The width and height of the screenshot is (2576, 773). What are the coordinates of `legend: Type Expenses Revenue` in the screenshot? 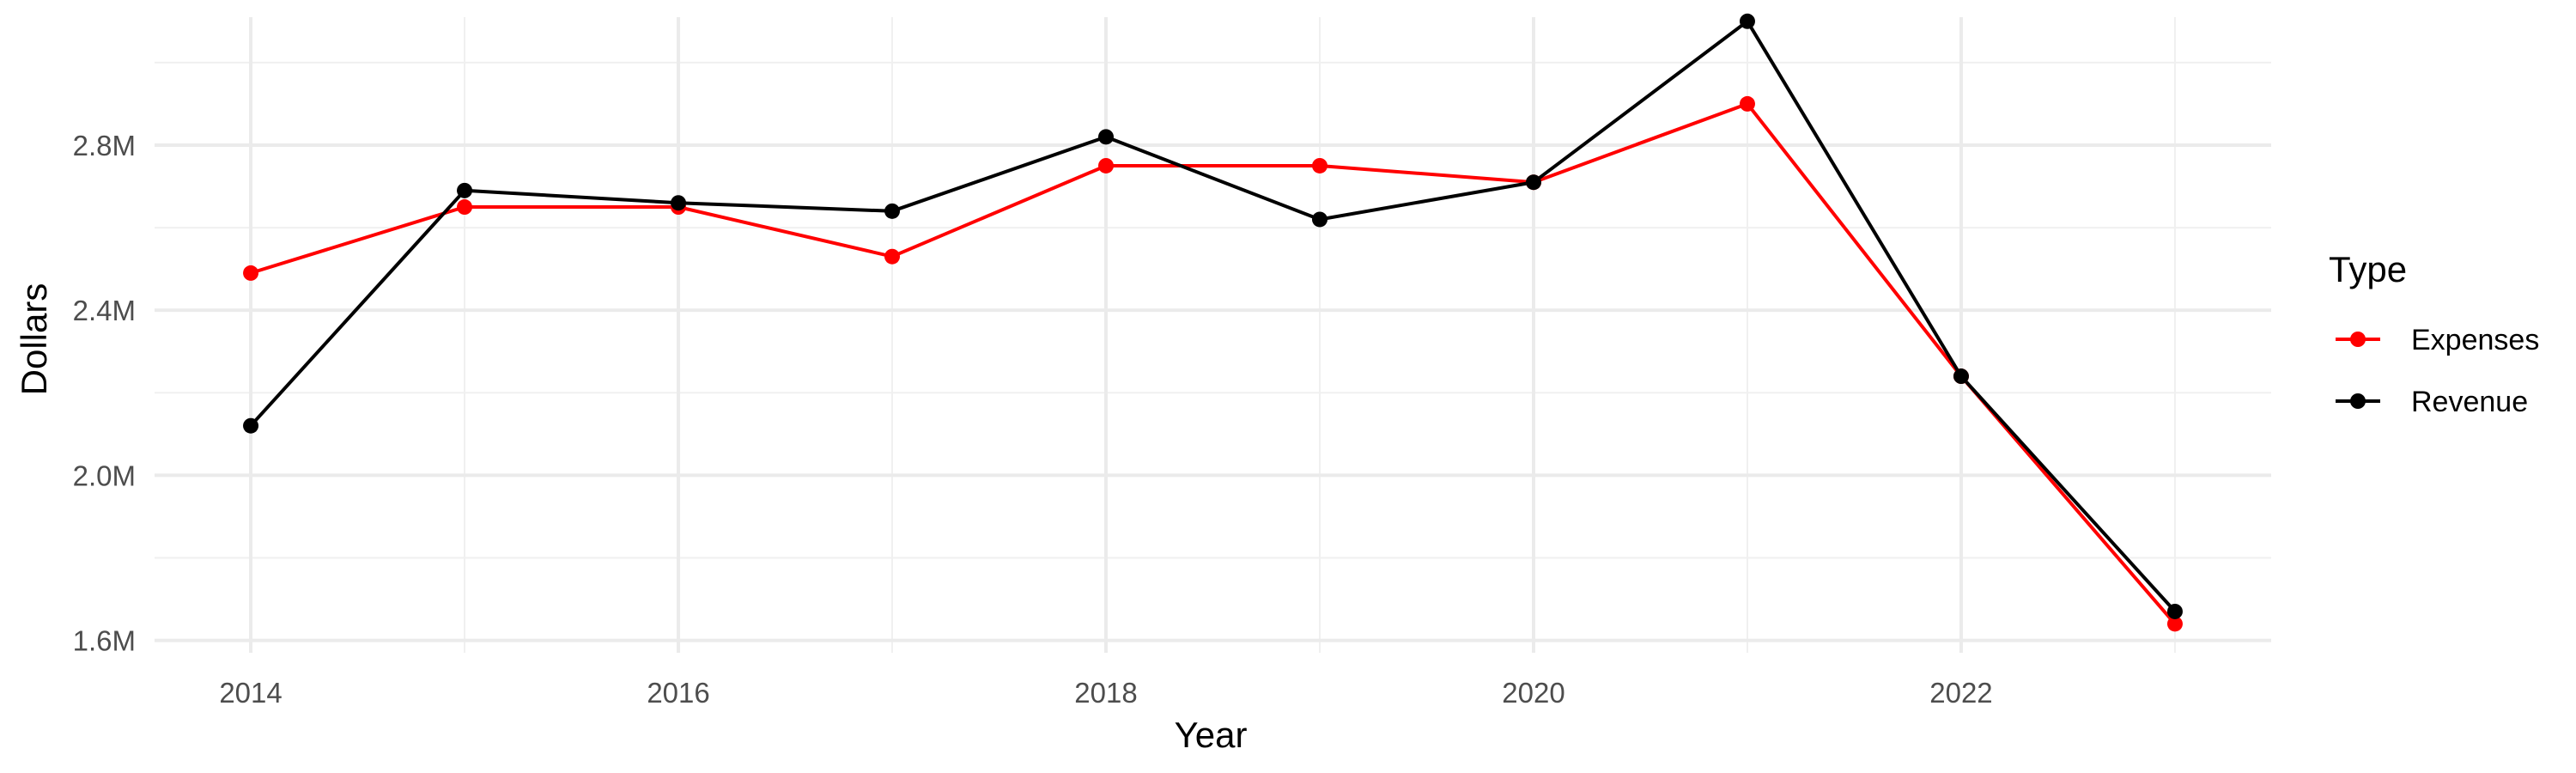 It's located at (2434, 333).